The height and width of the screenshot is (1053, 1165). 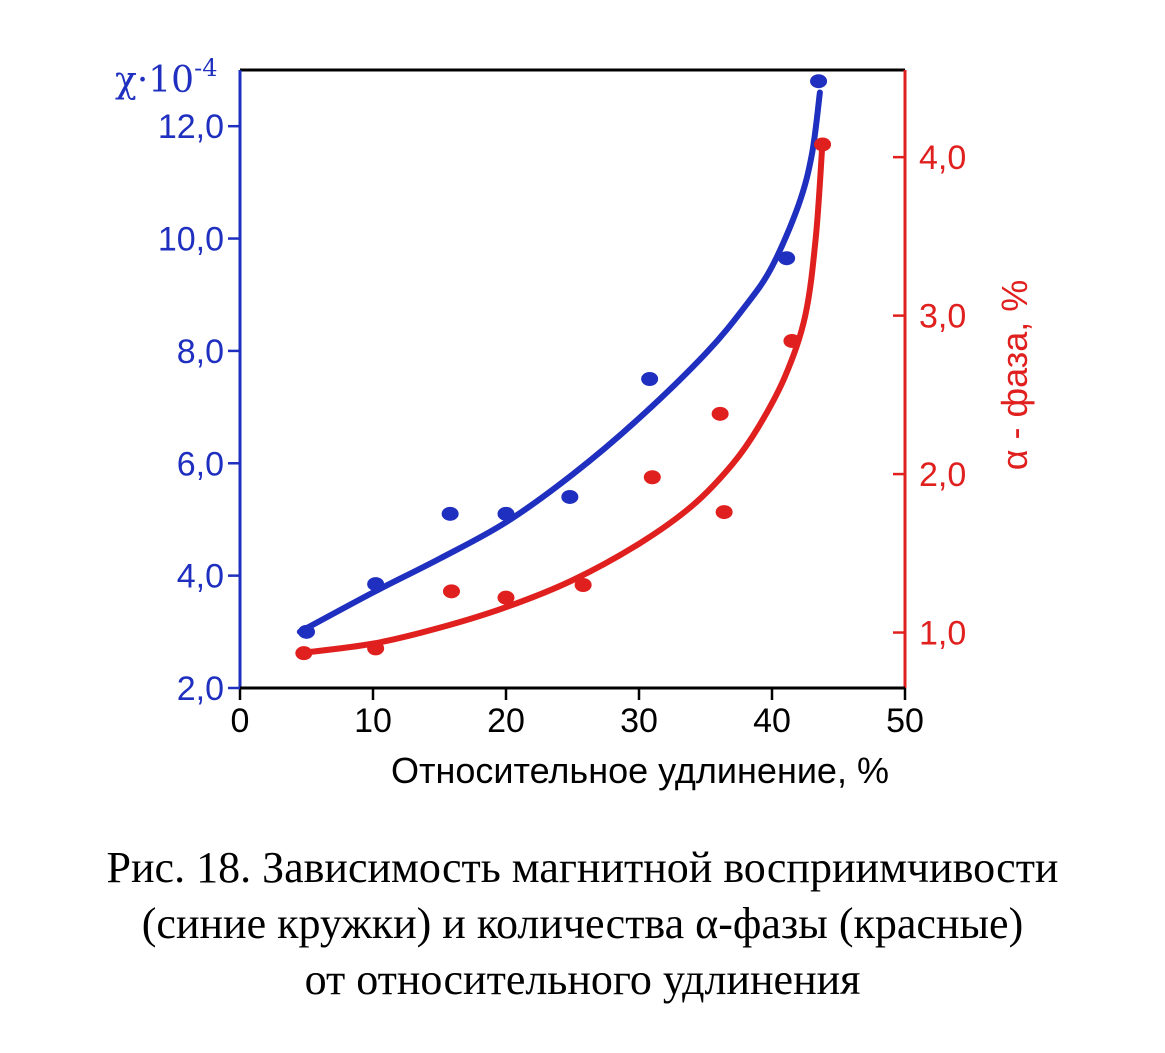 I want to click on y-right-axis-label: α - фаза, %, so click(x=1014, y=375).